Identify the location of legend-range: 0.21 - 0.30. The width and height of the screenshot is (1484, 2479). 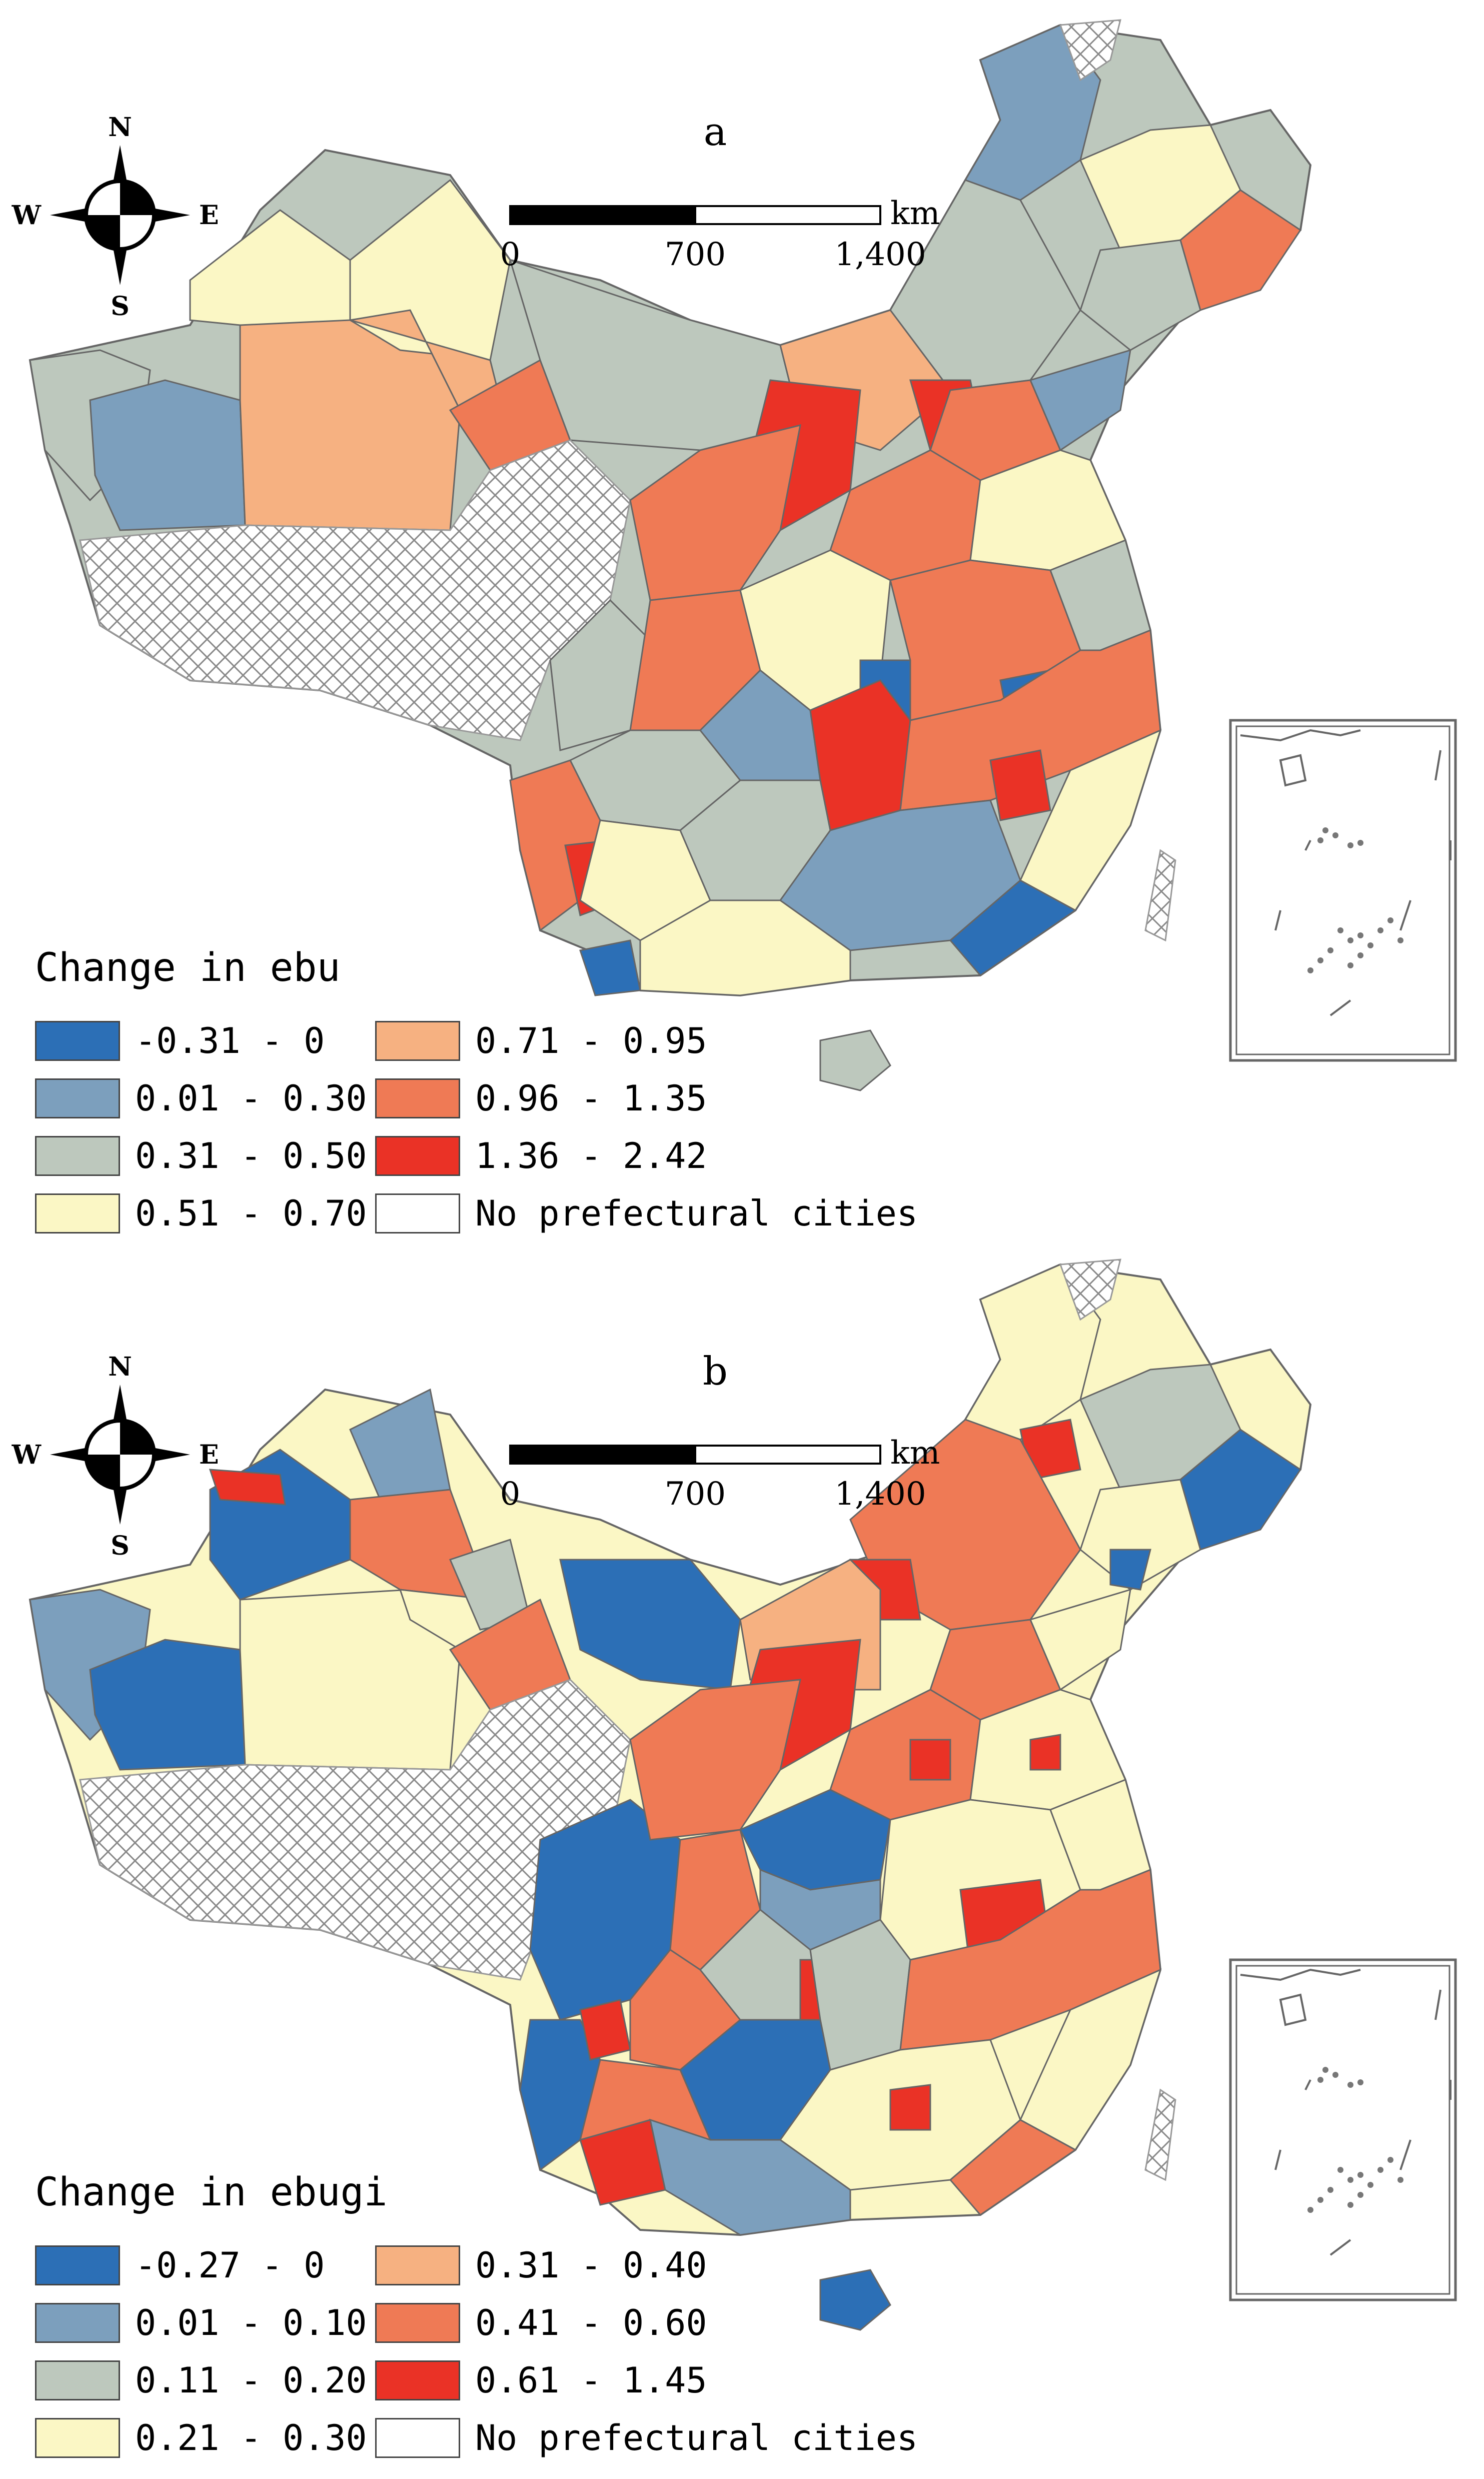
(251, 2437).